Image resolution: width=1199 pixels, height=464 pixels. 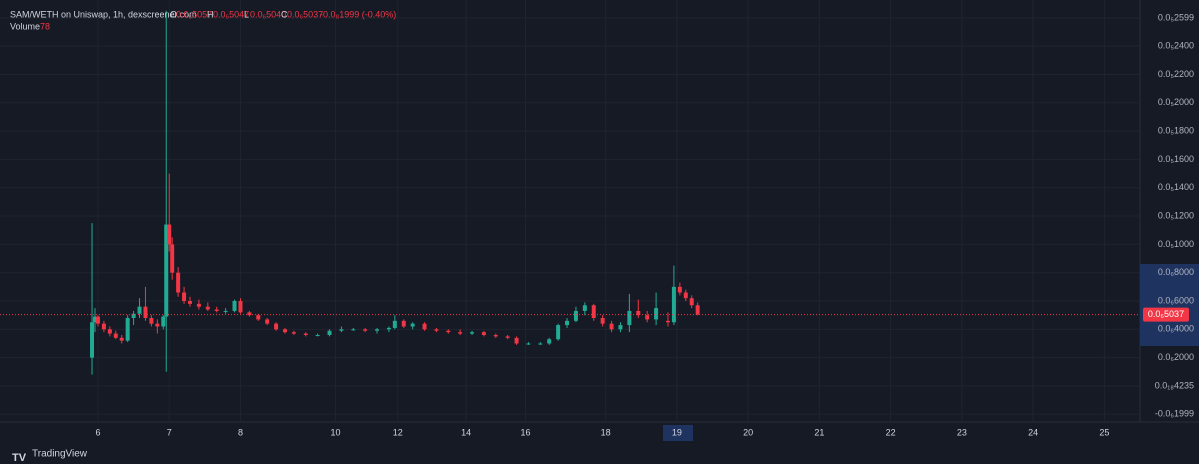 I want to click on x-tick-label: 25, so click(x=1104, y=432).